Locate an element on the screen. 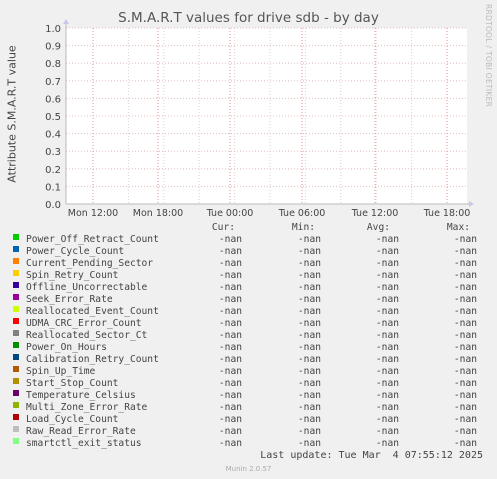  legend-series-name: Raw_Read_Error_Rate is located at coordinates (81, 431).